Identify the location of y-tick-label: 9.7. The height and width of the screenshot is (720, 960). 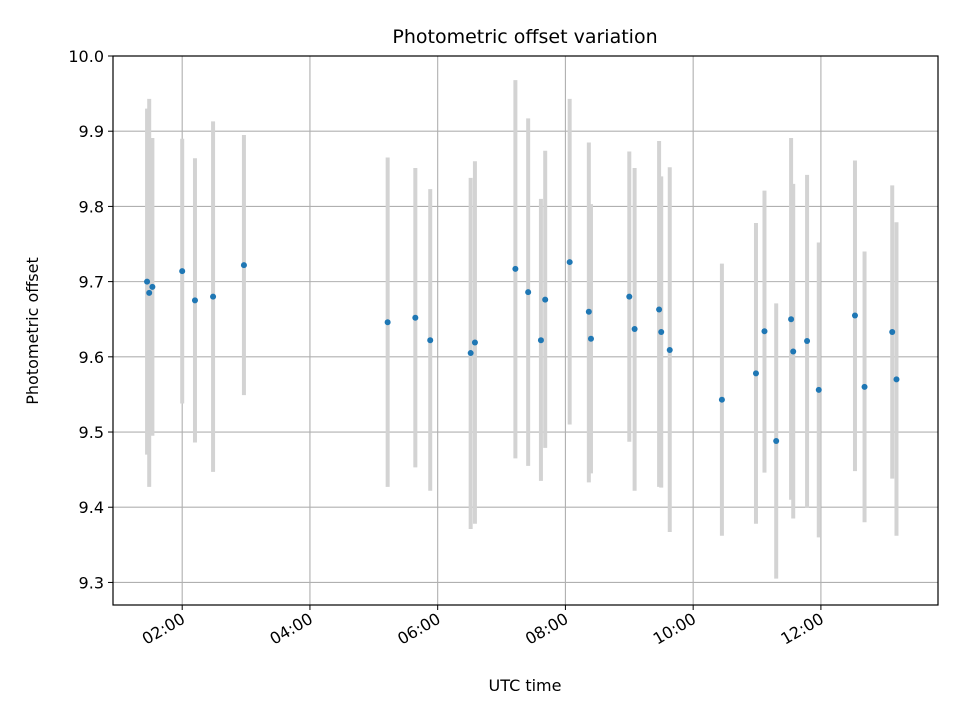
(91, 282).